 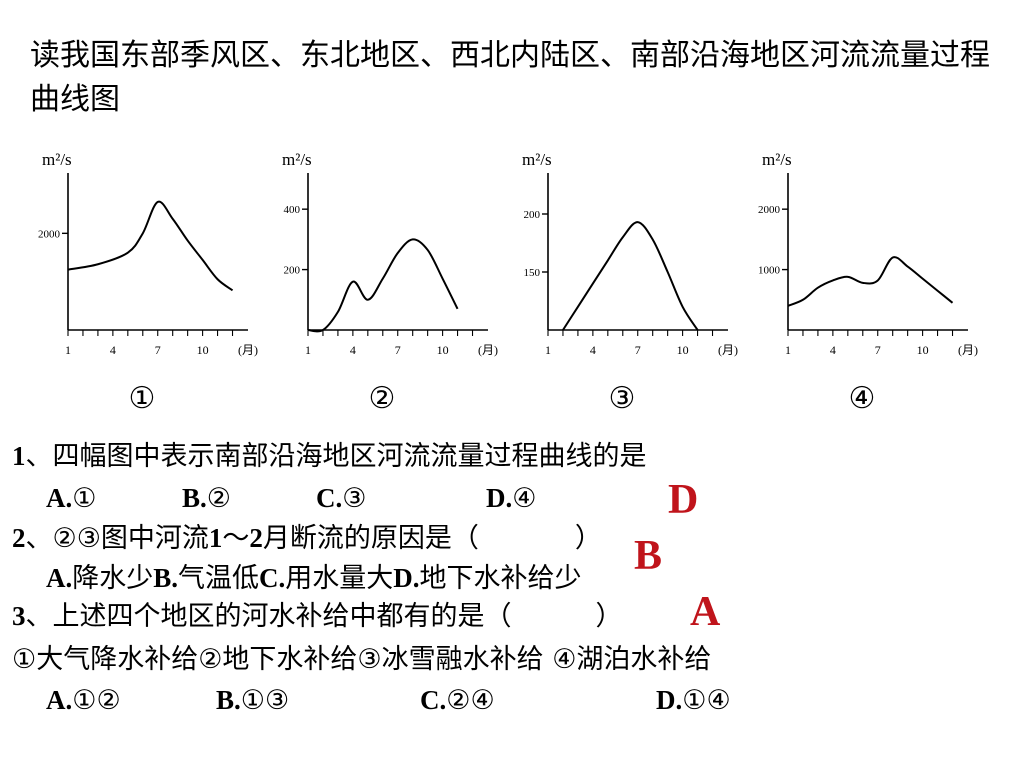 What do you see at coordinates (100, 578) in the screenshot?
I see `q2-option-a: A.降水少` at bounding box center [100, 578].